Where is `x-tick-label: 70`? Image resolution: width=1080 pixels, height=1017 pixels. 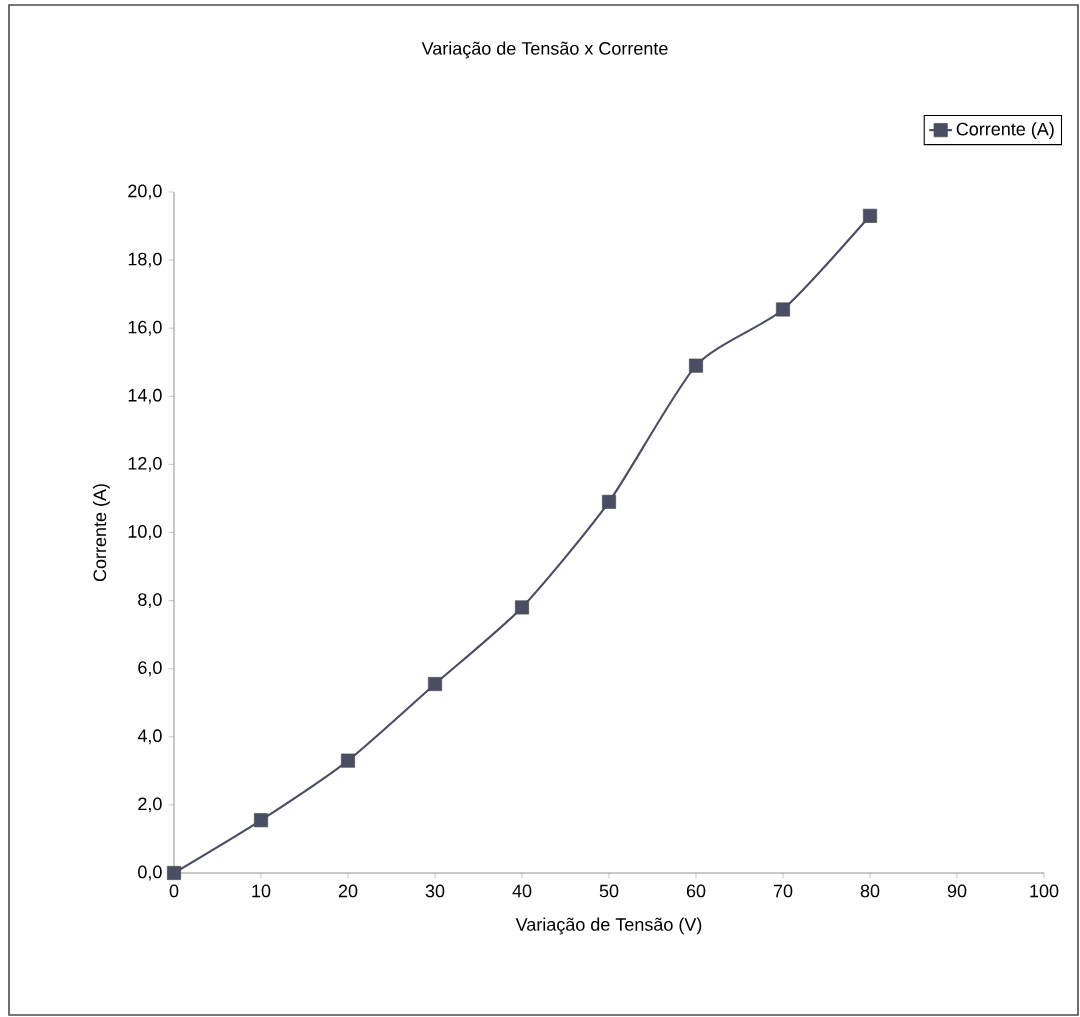
x-tick-label: 70 is located at coordinates (783, 891).